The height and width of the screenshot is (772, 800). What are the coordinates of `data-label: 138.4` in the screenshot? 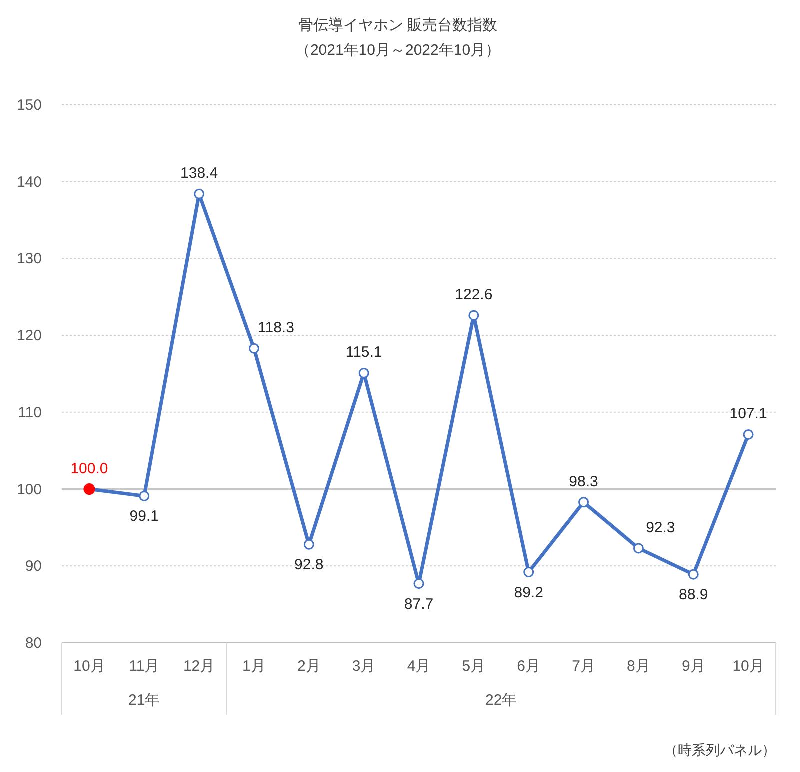 It's located at (199, 173).